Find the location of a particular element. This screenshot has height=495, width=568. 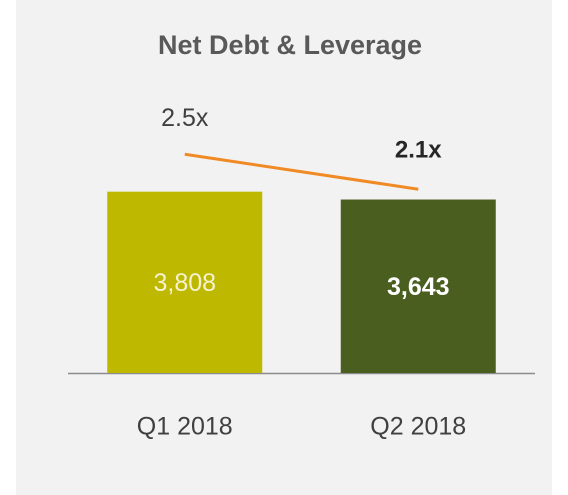

leverage-line is located at coordinates (301, 171).